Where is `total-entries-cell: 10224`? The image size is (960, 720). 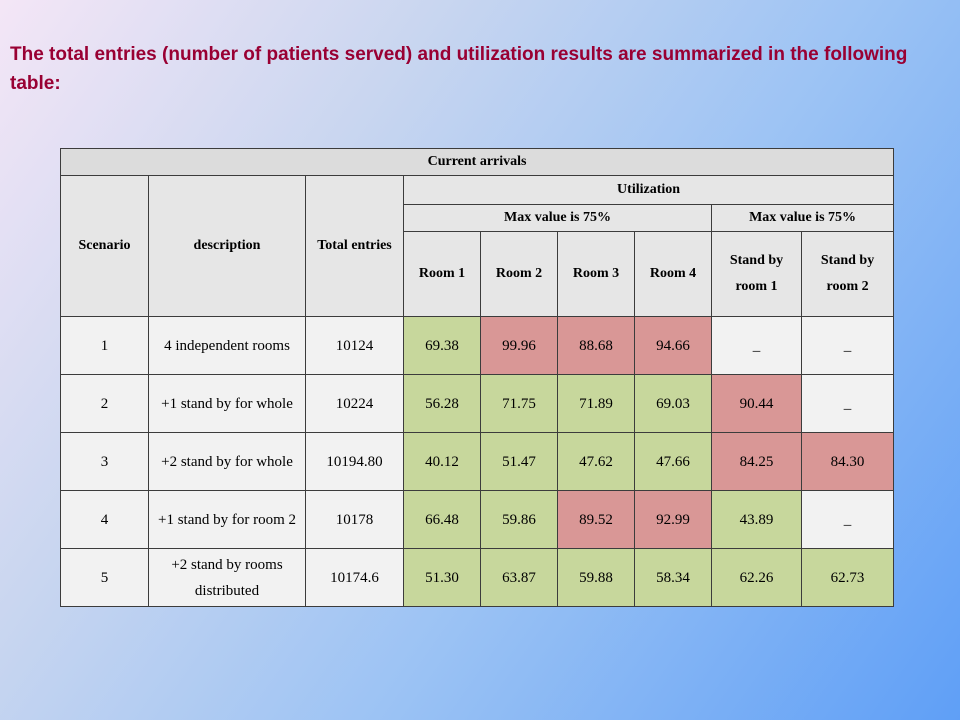 total-entries-cell: 10224 is located at coordinates (354, 403).